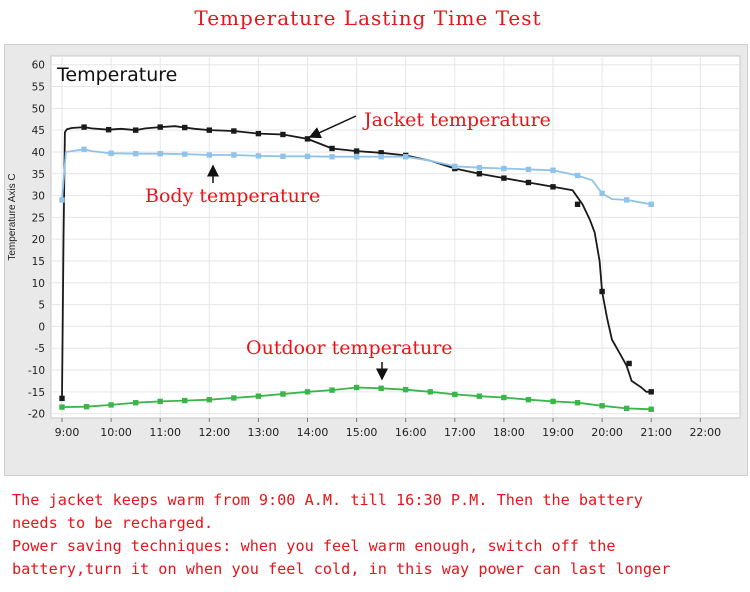  What do you see at coordinates (558, 432) in the screenshot?
I see `x-tick-label: 19:00` at bounding box center [558, 432].